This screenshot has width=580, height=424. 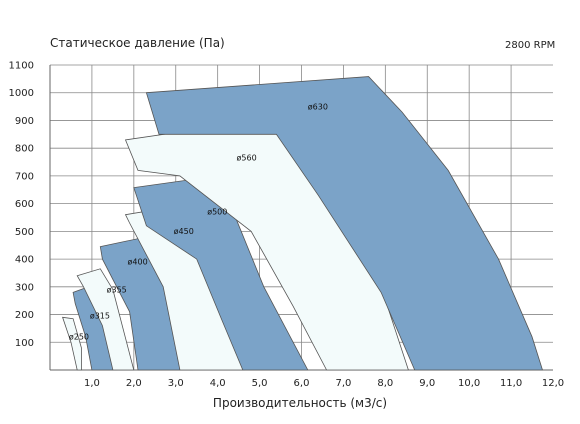 I want to click on y-tick-label: 200, so click(x=24, y=315).